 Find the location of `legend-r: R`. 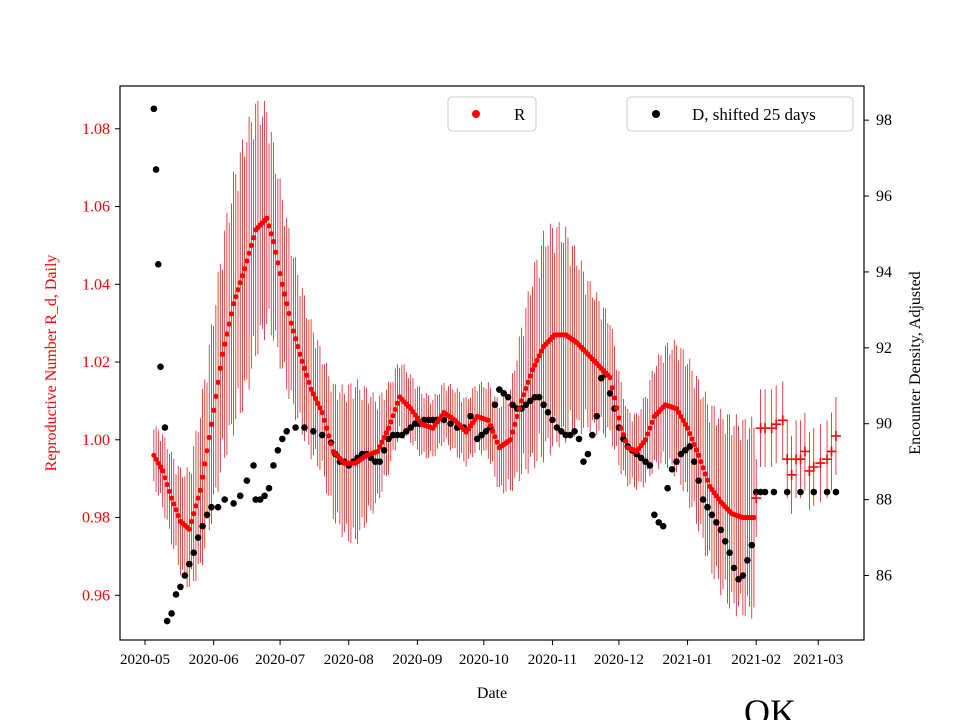

legend-r: R is located at coordinates (492, 114).